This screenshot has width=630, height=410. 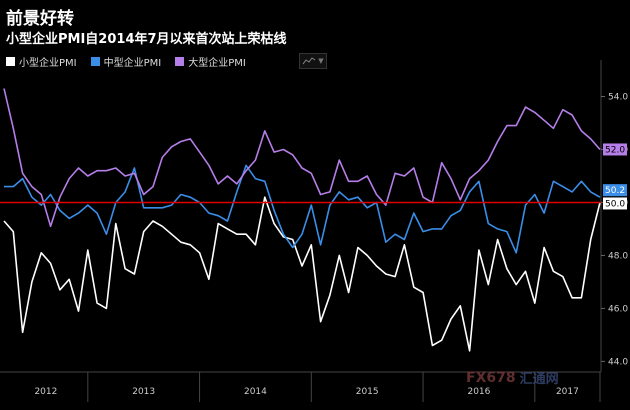 I want to click on watermark-sub: 汇通网, so click(x=539, y=379).